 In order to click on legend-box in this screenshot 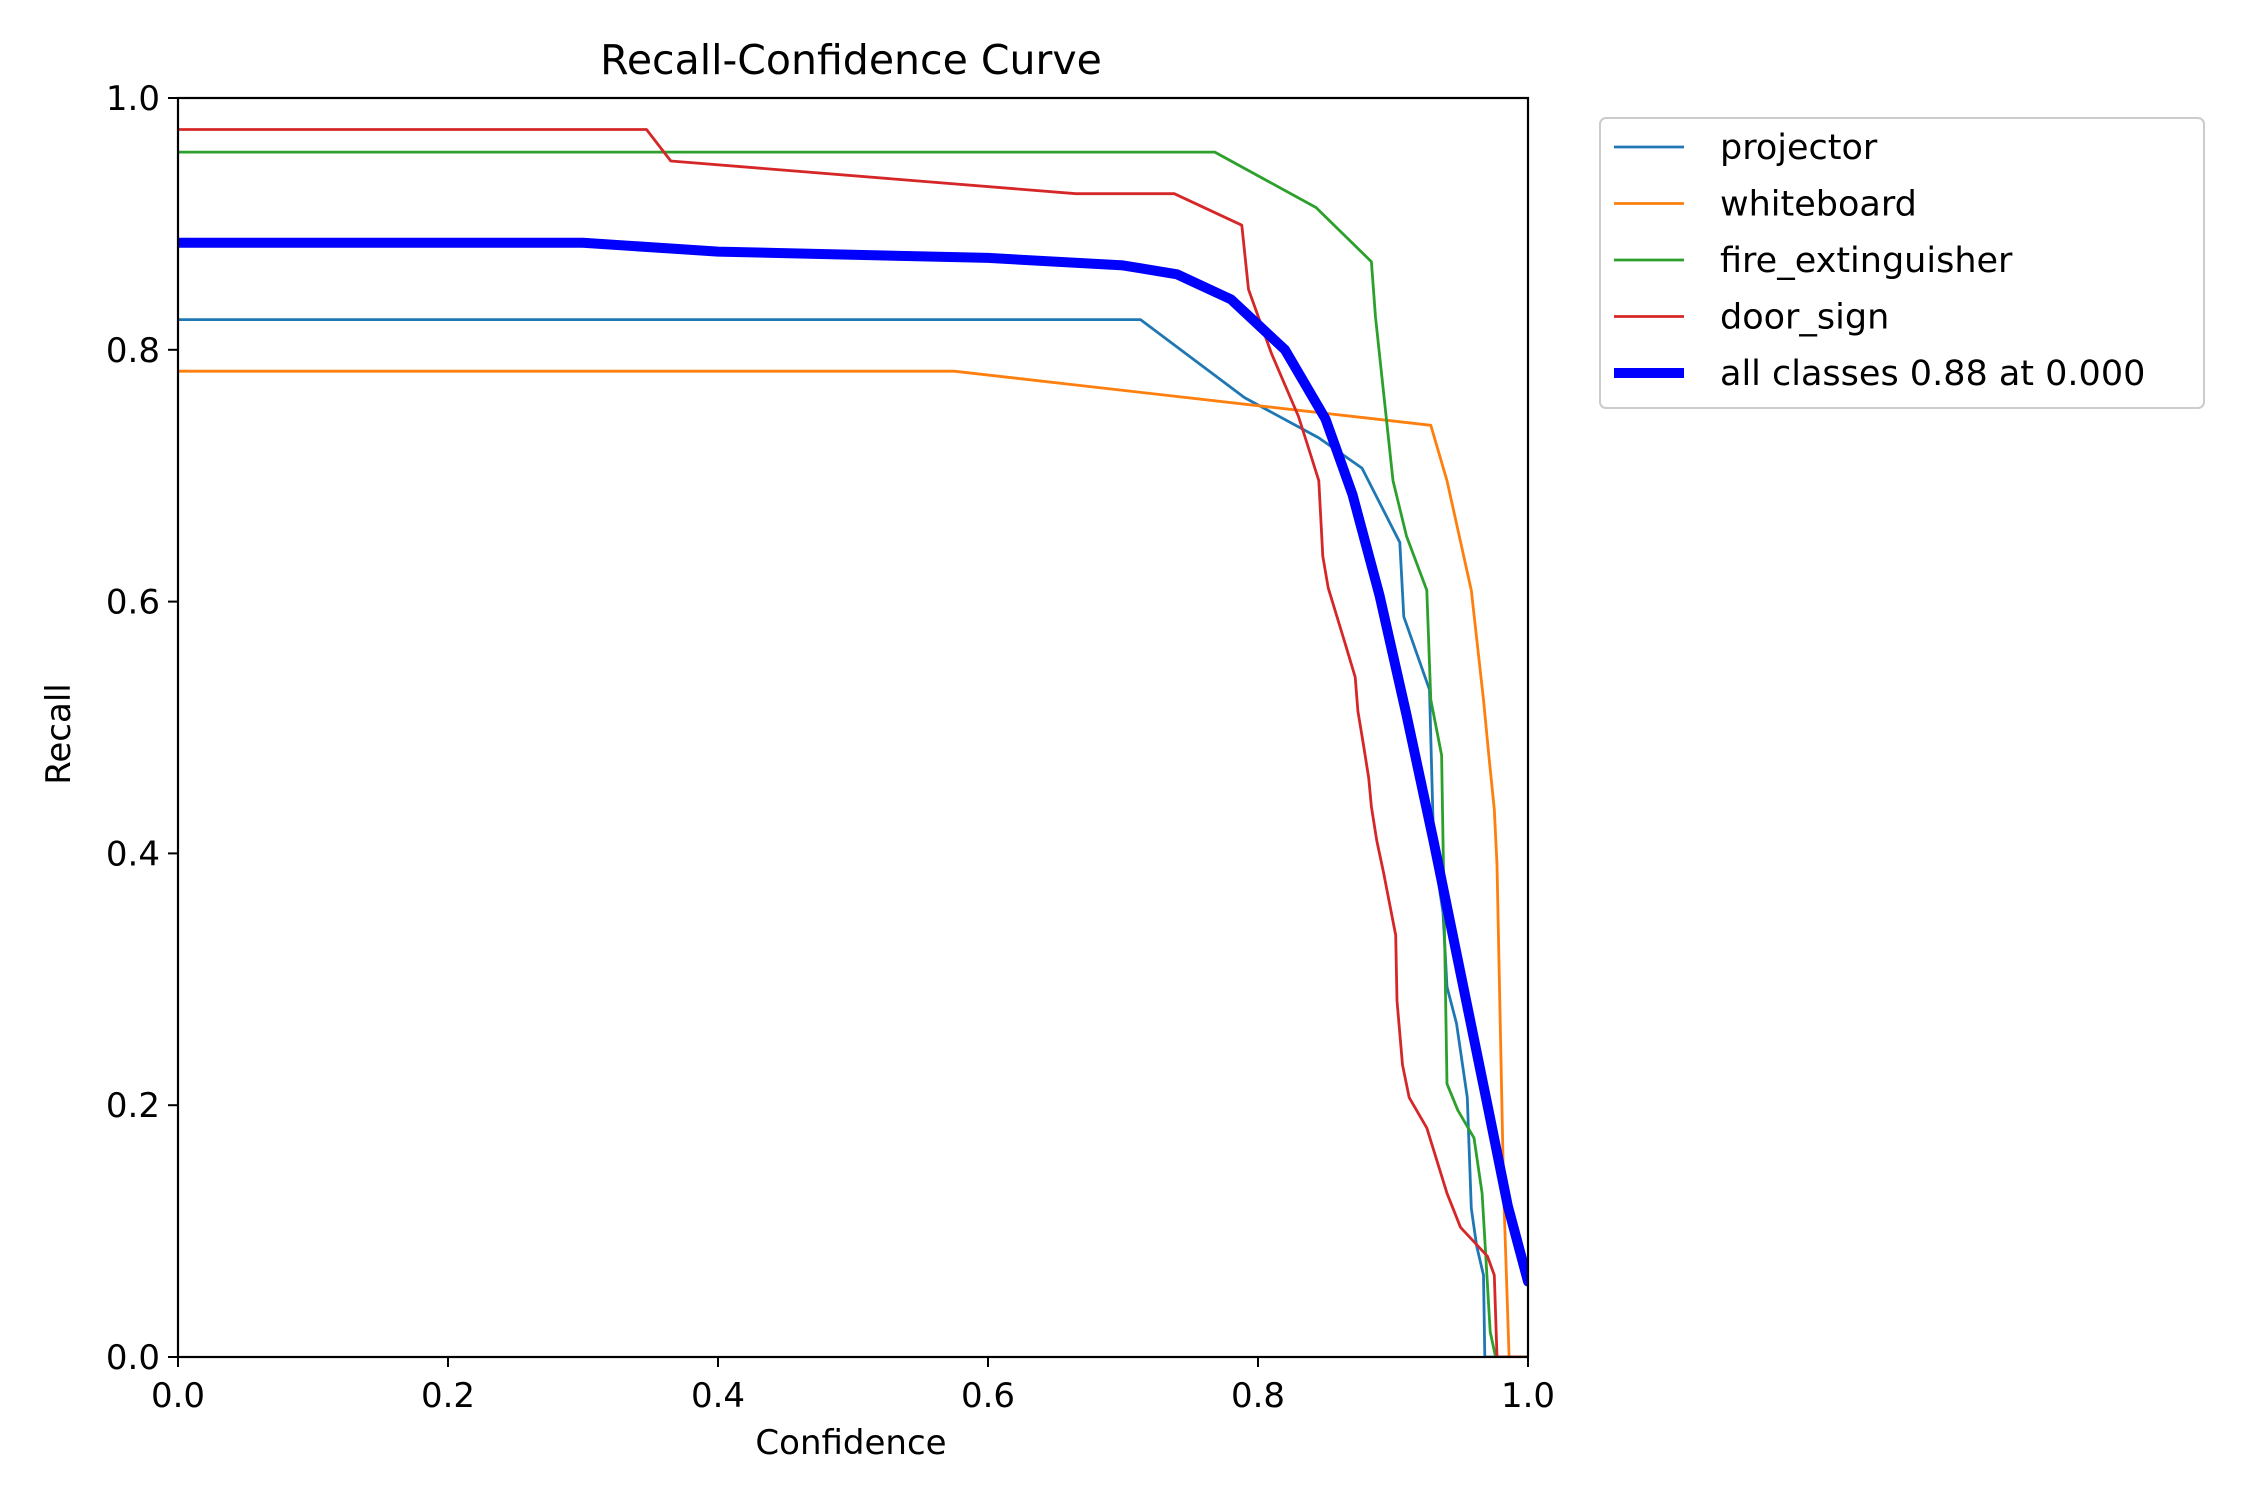, I will do `click(1902, 263)`.